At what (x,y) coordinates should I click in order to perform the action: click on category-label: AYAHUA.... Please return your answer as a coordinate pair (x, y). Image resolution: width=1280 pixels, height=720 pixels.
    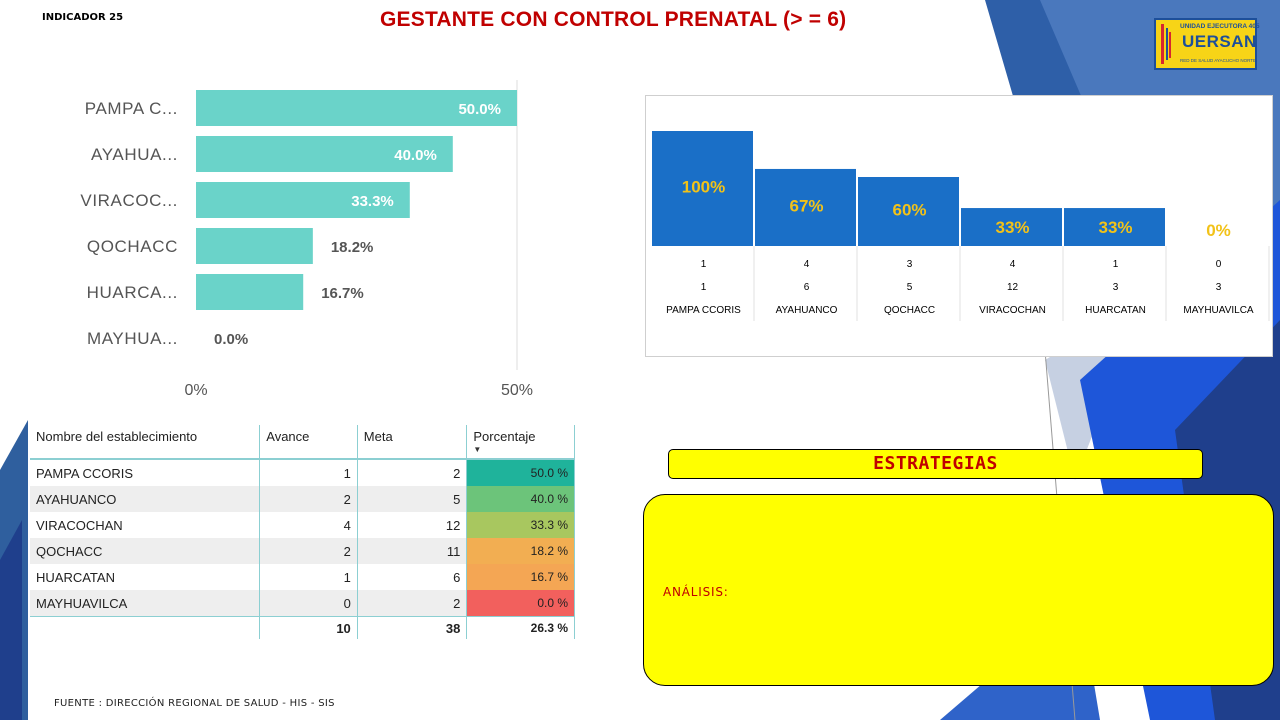
    Looking at the image, I should click on (134, 154).